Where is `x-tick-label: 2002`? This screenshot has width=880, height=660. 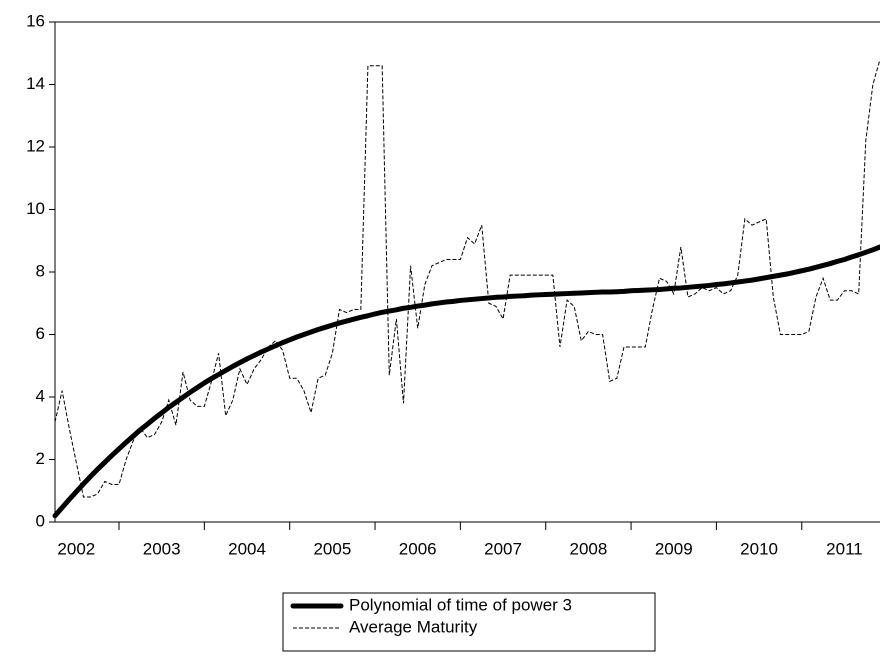
x-tick-label: 2002 is located at coordinates (76, 548).